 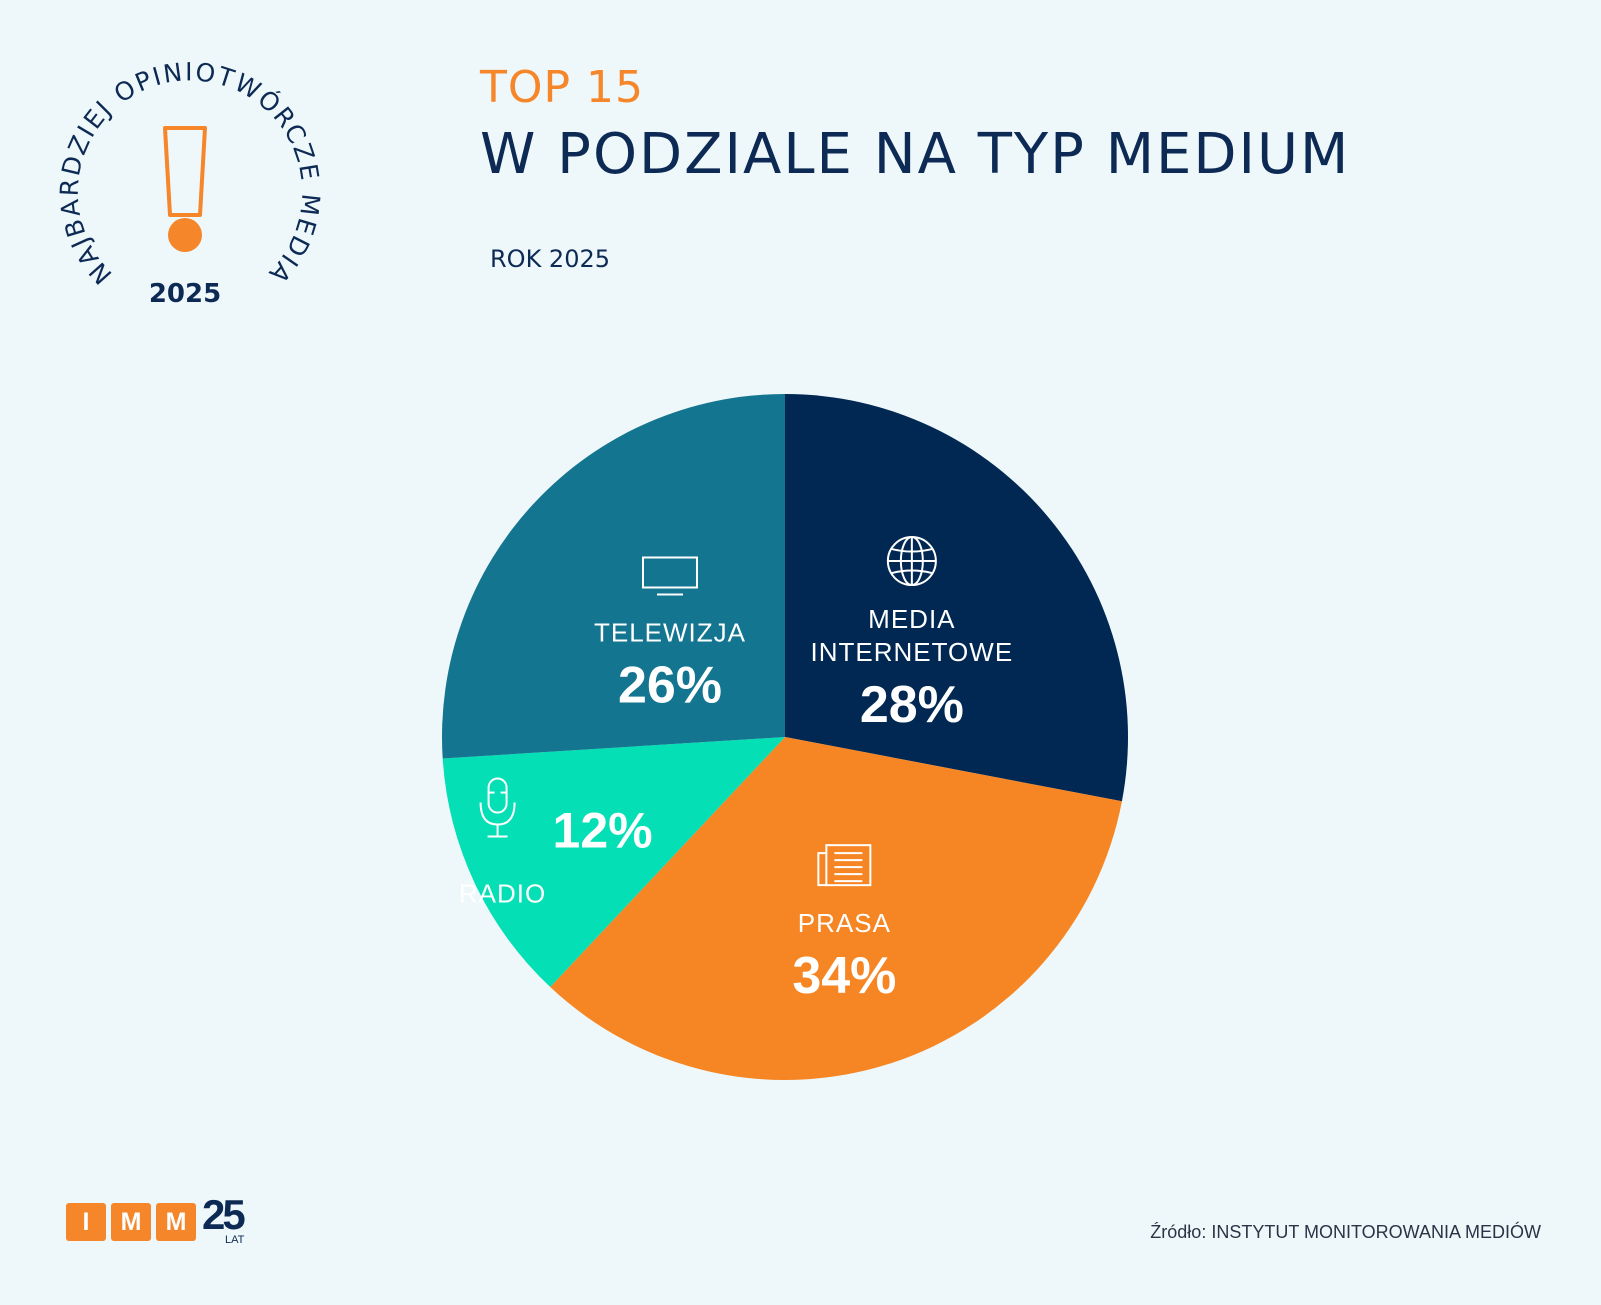 I want to click on badge: NAJBARDZIEJ OPINIOTWÓRCZE MEDIA 2025, so click(x=190, y=190).